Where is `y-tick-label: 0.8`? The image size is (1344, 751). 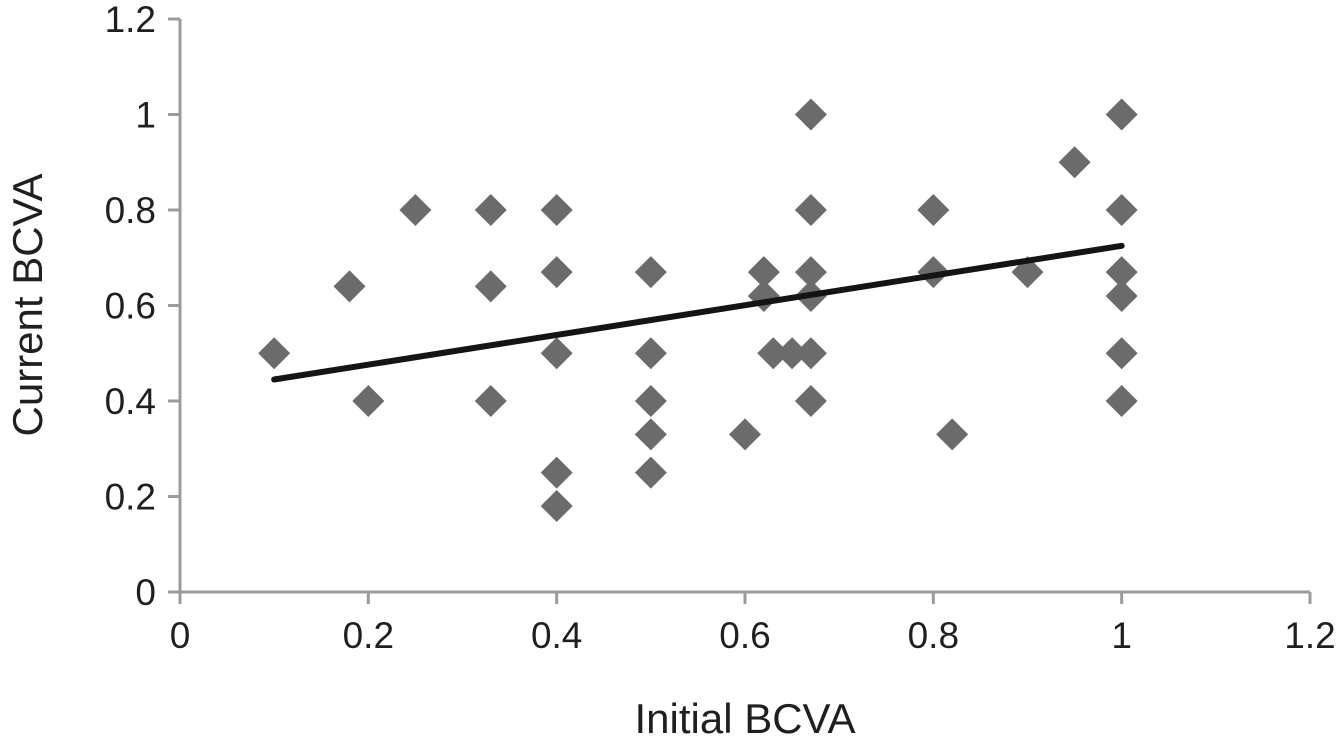
y-tick-label: 0.8 is located at coordinates (130, 210).